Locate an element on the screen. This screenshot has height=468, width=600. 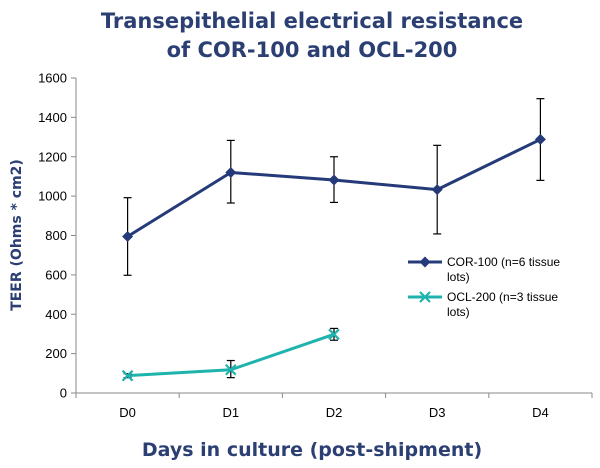
y-tick-label: 0 is located at coordinates (63, 393).